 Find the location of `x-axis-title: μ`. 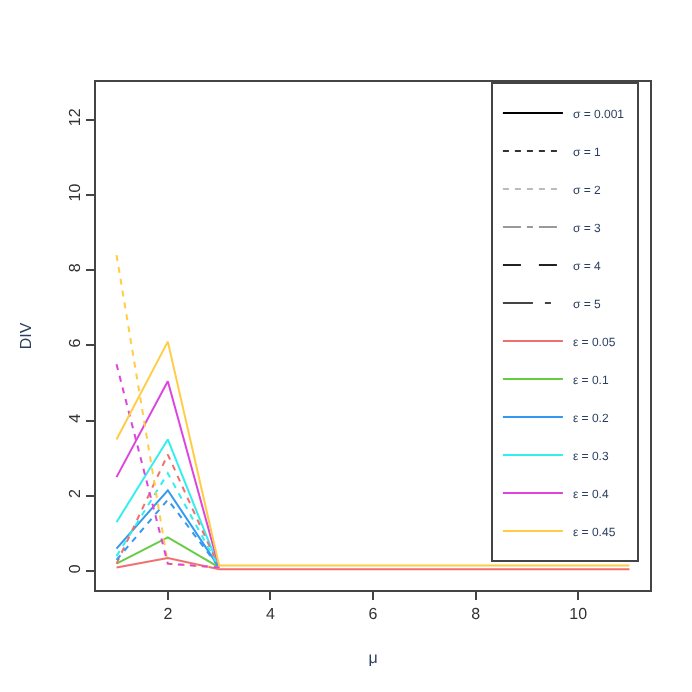

x-axis-title: μ is located at coordinates (373, 658).